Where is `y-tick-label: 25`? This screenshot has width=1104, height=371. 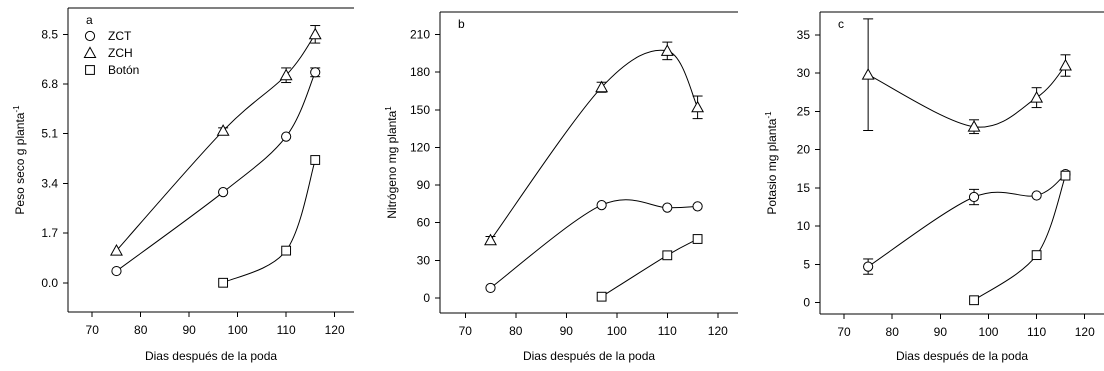
y-tick-label: 25 is located at coordinates (804, 111).